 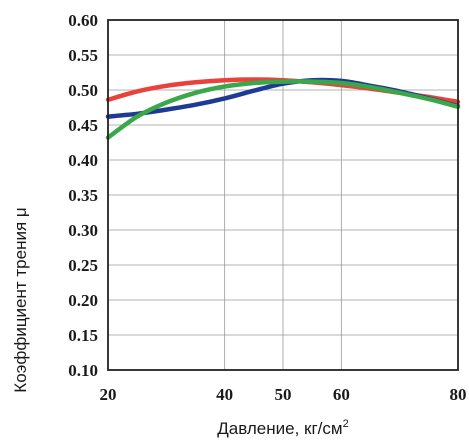 What do you see at coordinates (83, 160) in the screenshot?
I see `y-tick-label: 0.40` at bounding box center [83, 160].